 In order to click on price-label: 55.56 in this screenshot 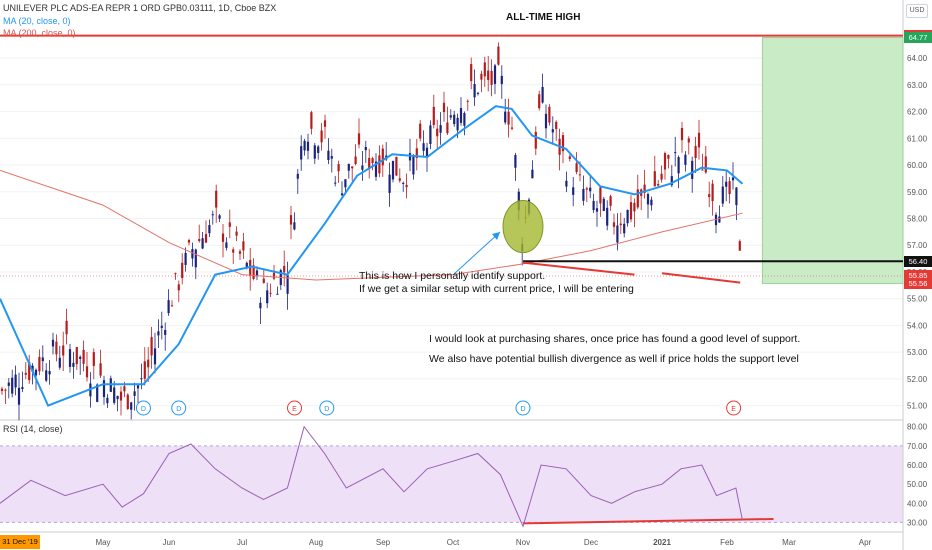, I will do `click(918, 284)`.